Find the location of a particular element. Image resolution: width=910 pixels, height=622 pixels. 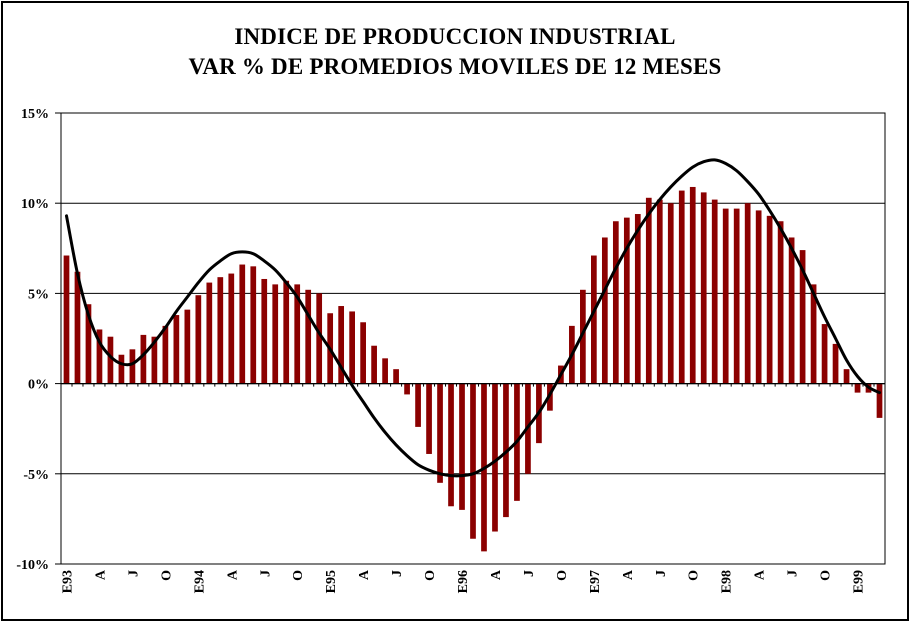

x-tick-label: E95 is located at coordinates (331, 581).